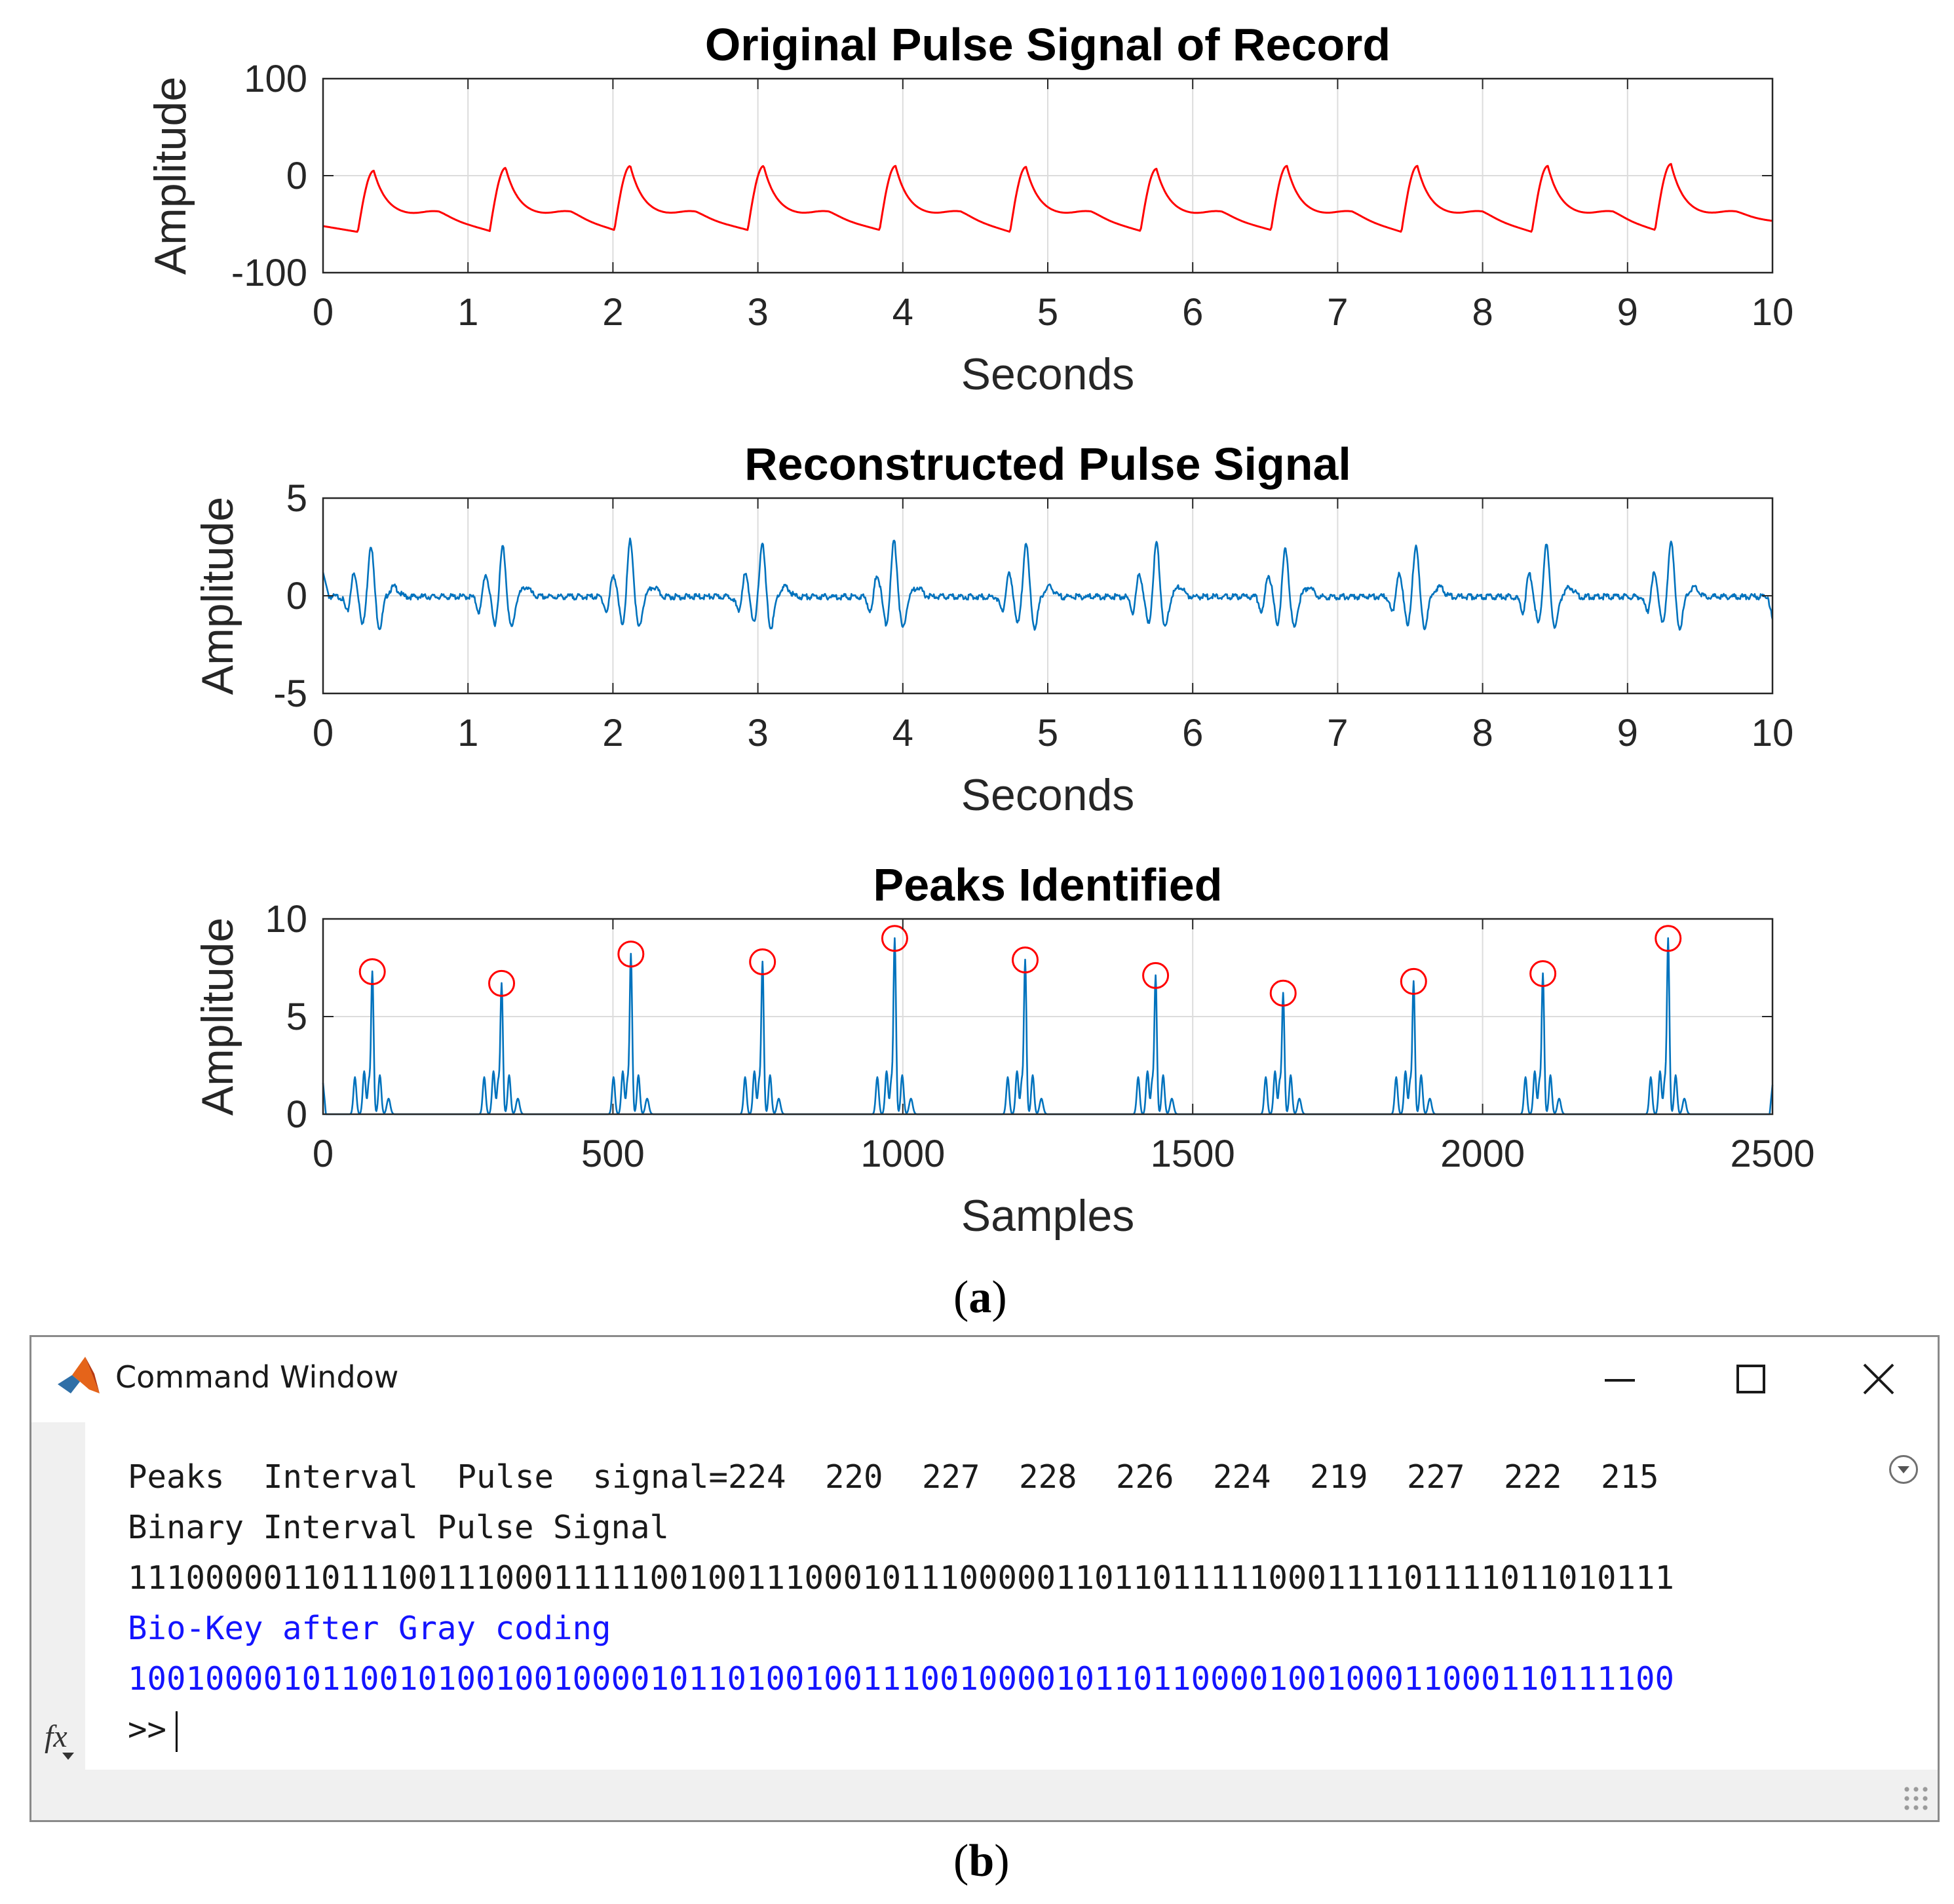  I want to click on command-gutter: fx, so click(58, 1591).